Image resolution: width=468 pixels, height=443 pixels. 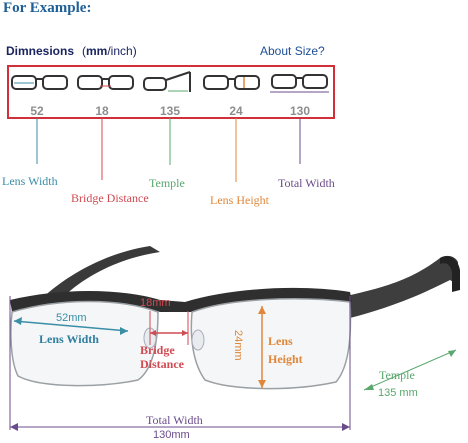 I want to click on diagram-temple-value: 135 mm, so click(x=398, y=393).